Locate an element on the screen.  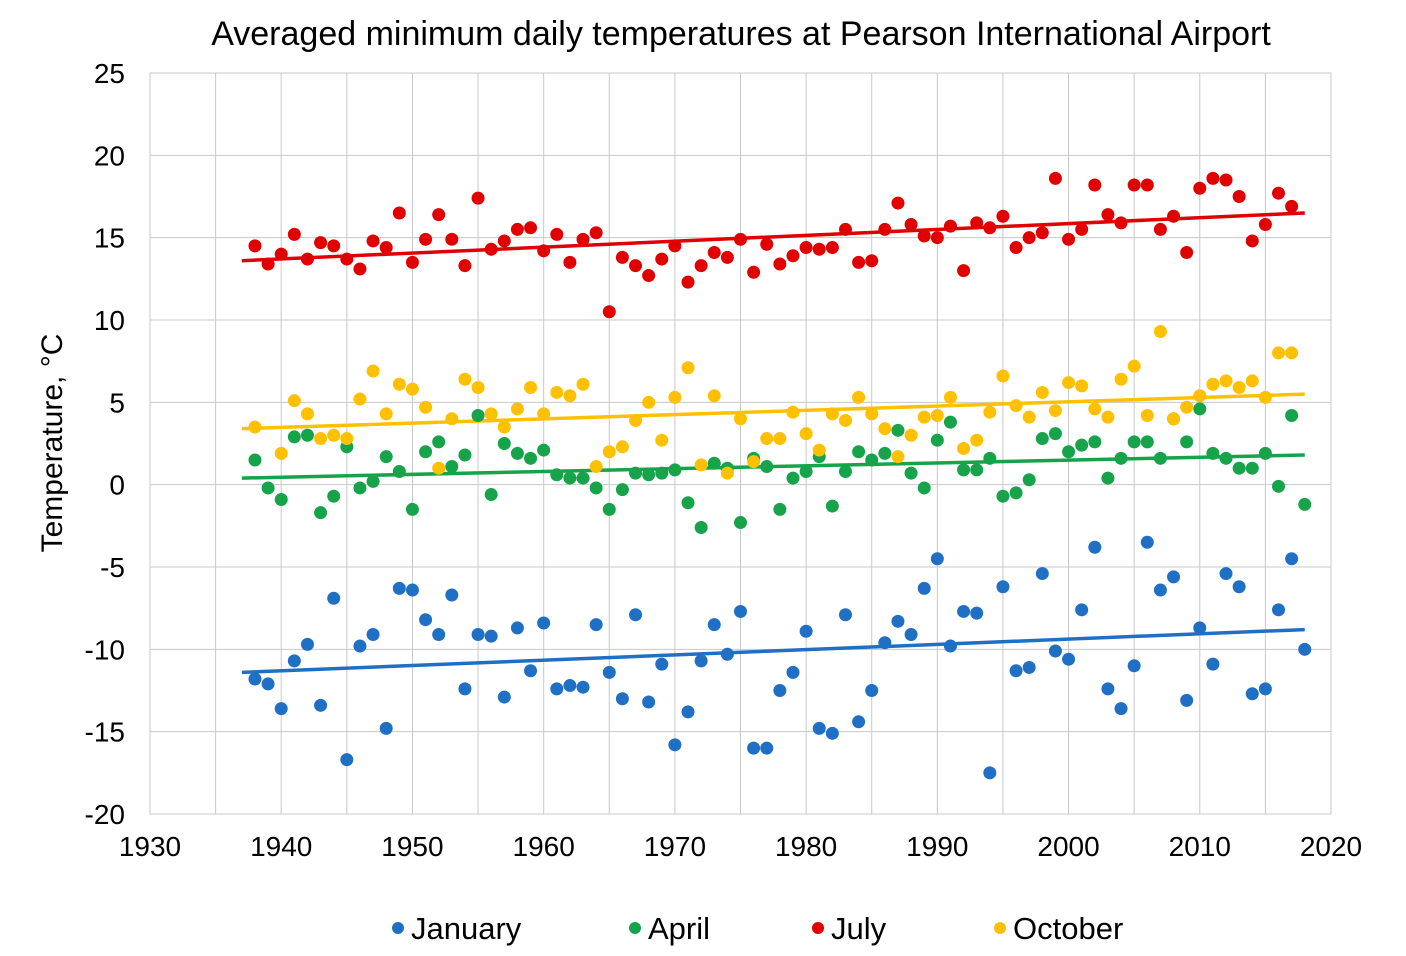
y-tick-label: 15 is located at coordinates (109, 238).